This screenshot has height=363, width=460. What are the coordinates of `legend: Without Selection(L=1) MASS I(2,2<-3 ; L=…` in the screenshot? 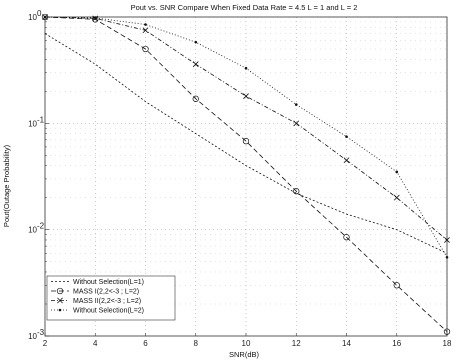 It's located at (111, 298).